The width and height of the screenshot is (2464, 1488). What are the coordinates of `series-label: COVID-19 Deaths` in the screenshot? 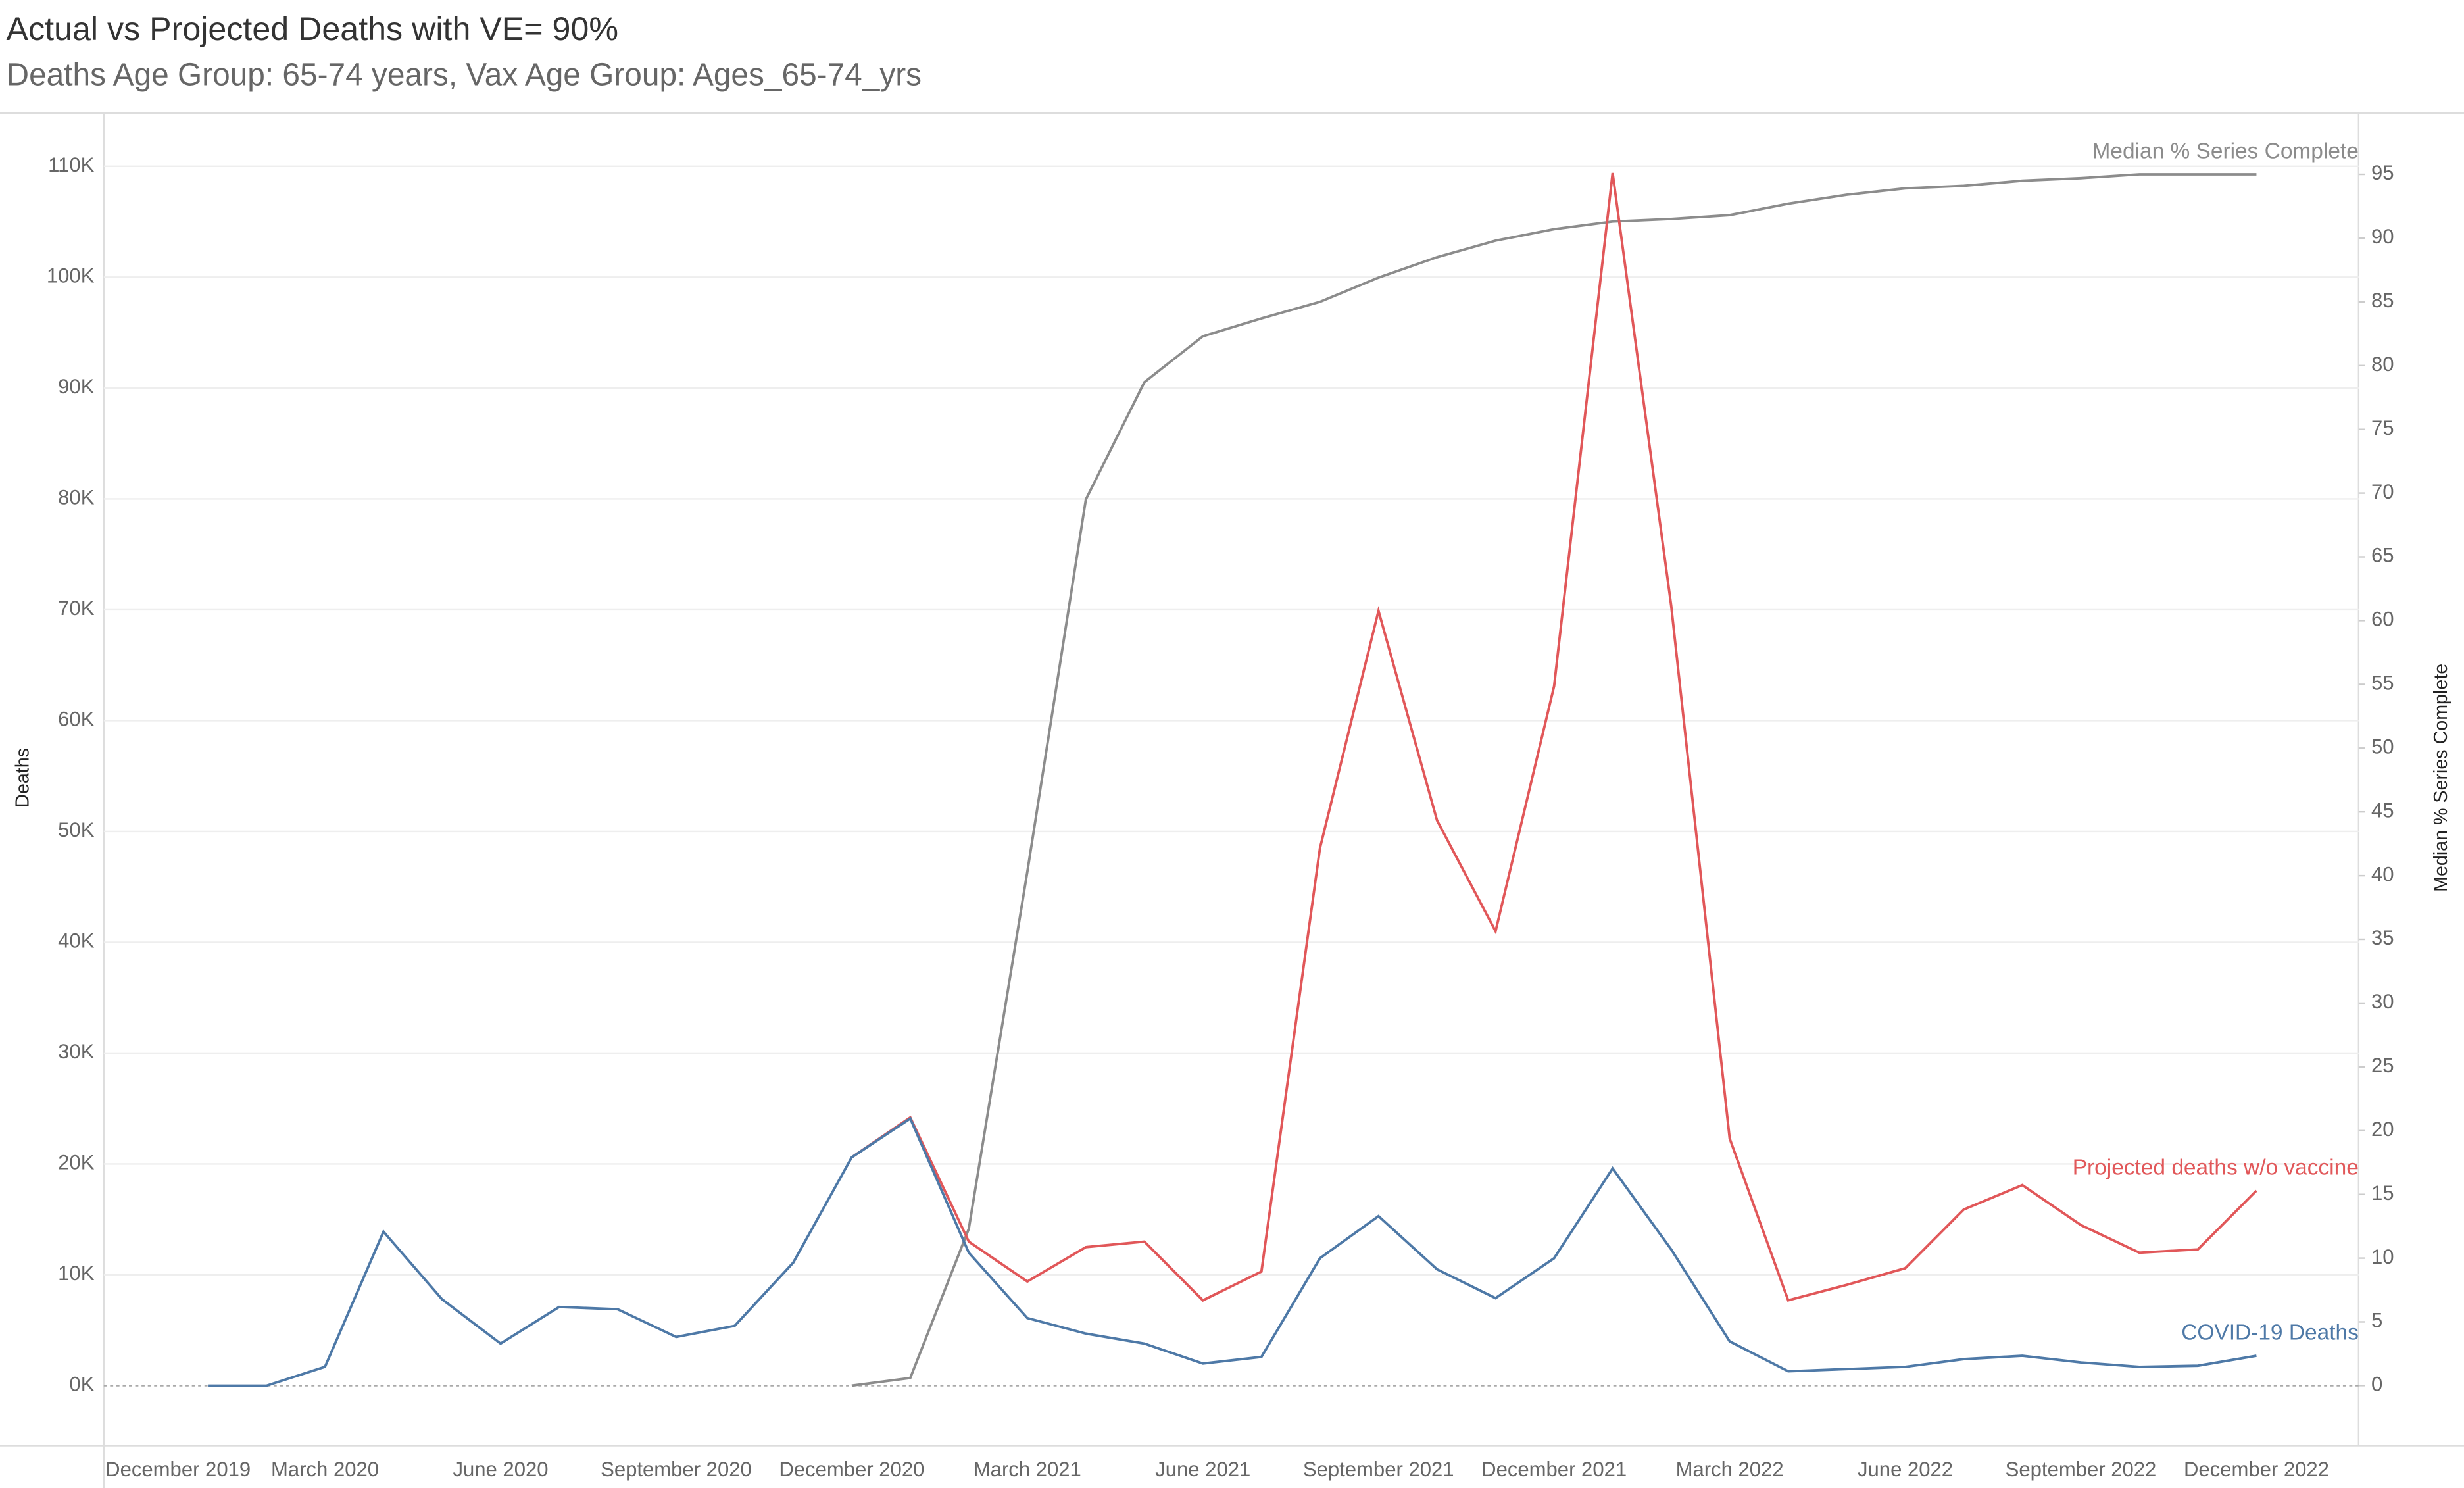 It's located at (2270, 1332).